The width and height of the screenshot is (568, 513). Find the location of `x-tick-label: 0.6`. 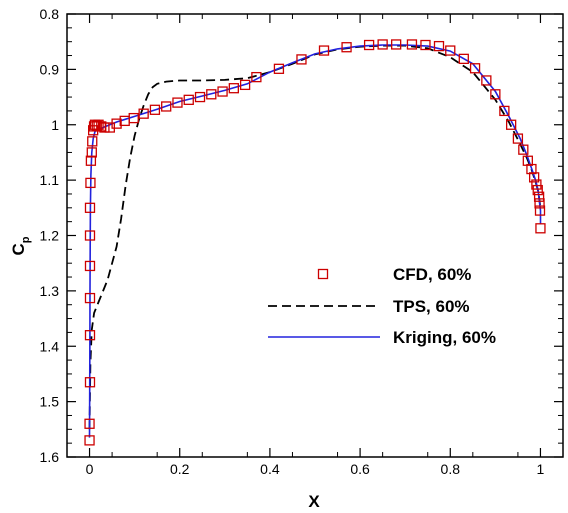

x-tick-label: 0.6 is located at coordinates (360, 469).